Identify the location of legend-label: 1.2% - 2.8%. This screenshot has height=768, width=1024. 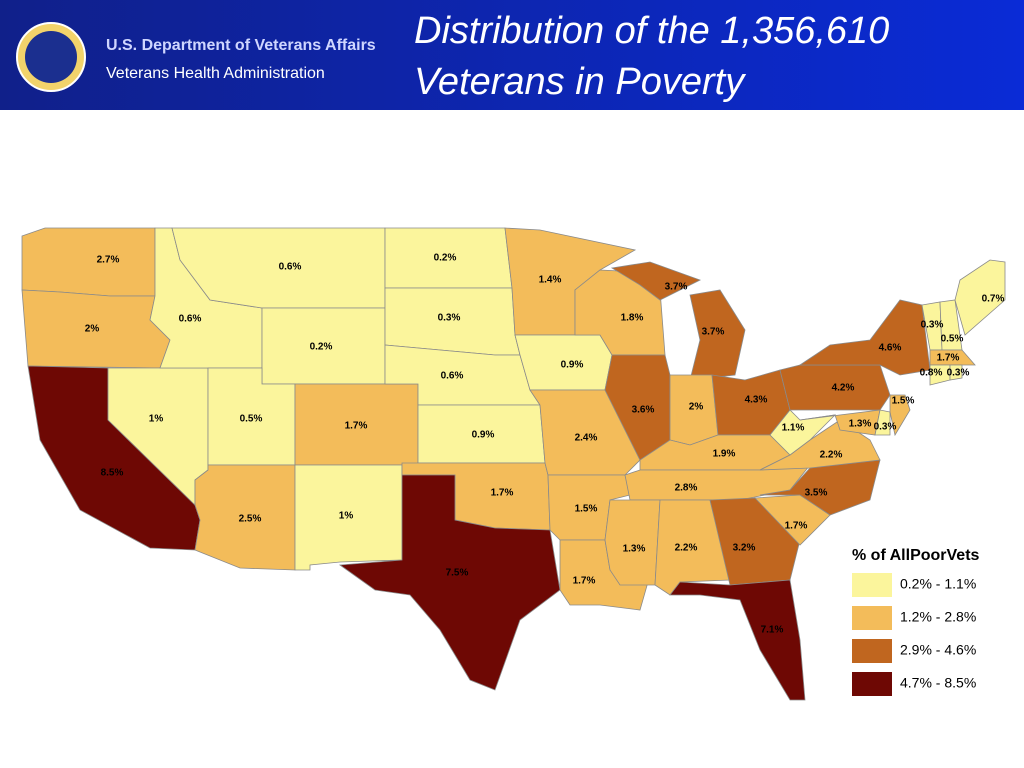
(938, 617).